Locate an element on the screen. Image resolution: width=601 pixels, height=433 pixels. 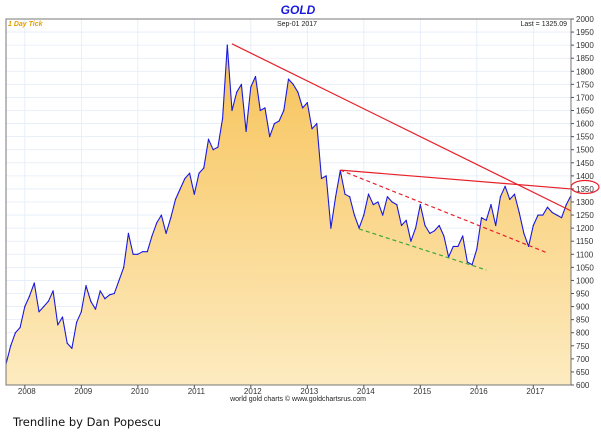
y-tick-label: 1300 is located at coordinates (585, 202).